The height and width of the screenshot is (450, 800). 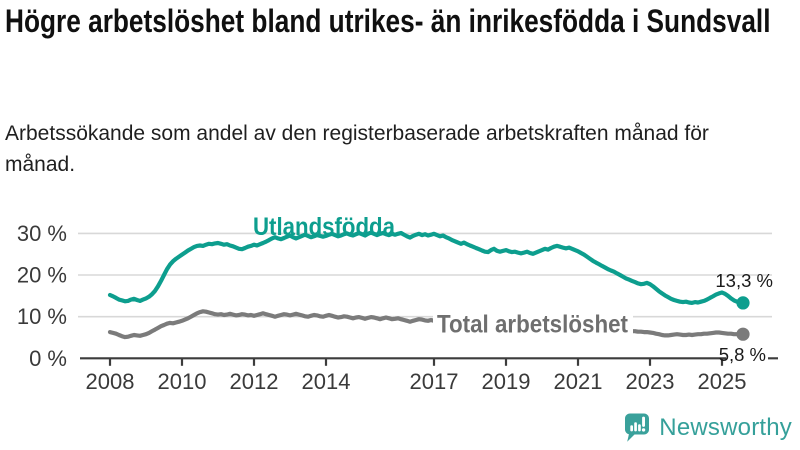 What do you see at coordinates (506, 381) in the screenshot?
I see `x-tick-label: 2019` at bounding box center [506, 381].